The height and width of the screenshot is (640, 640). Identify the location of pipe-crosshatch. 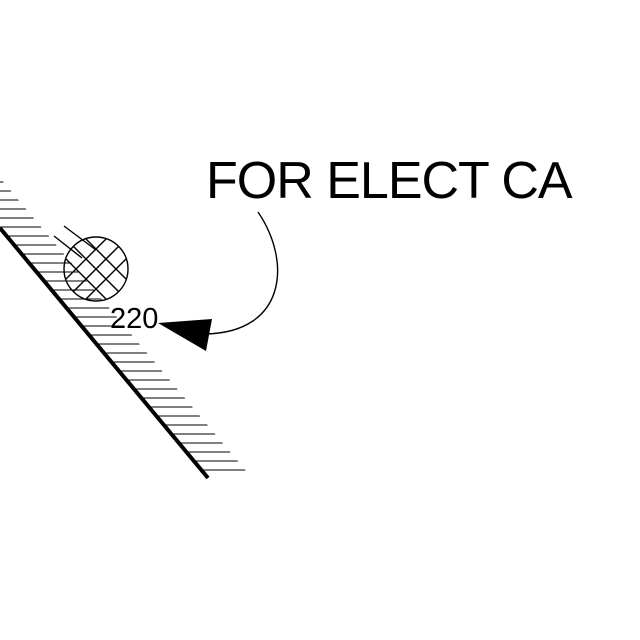
(96, 269).